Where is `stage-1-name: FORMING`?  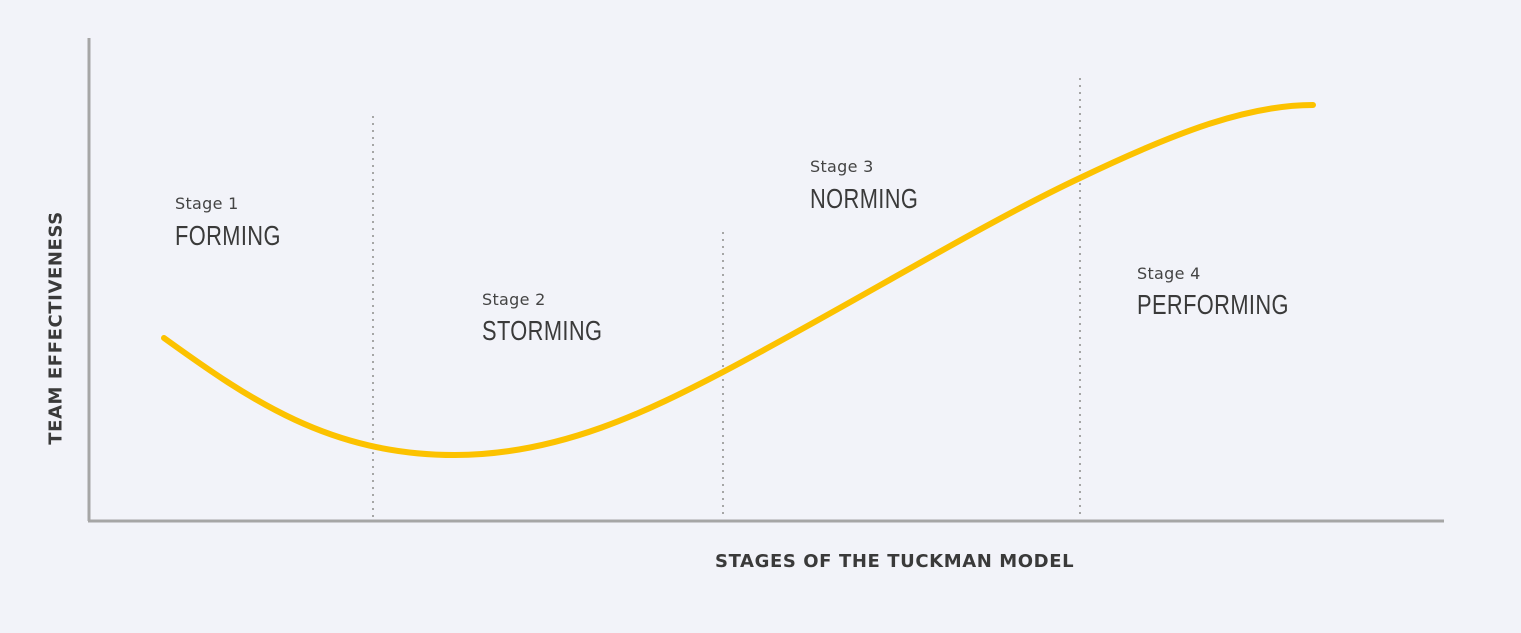 stage-1-name: FORMING is located at coordinates (228, 235).